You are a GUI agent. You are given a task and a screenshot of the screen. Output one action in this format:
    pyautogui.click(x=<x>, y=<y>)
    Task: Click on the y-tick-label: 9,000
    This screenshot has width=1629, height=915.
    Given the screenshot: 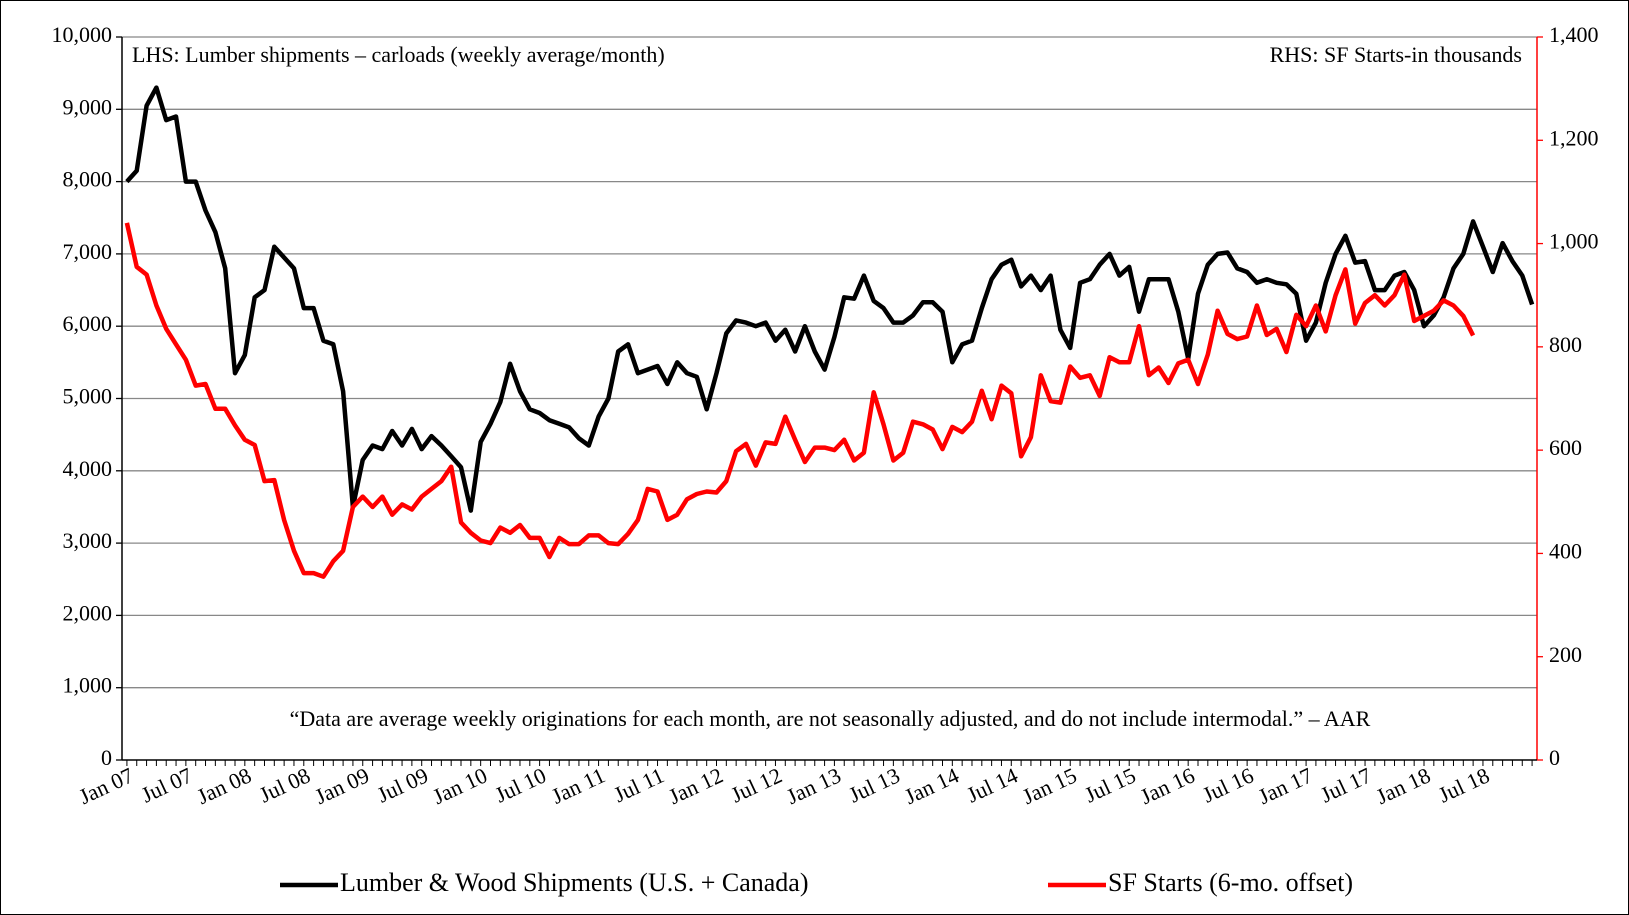 What is the action you would take?
    pyautogui.click(x=88, y=106)
    